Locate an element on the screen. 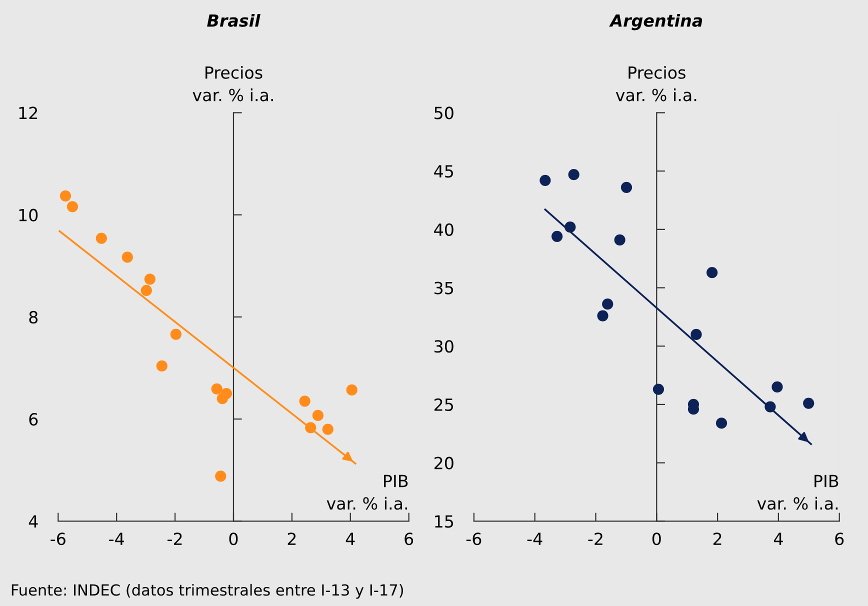 The height and width of the screenshot is (606, 868). y-tick-label: 25 is located at coordinates (444, 405).